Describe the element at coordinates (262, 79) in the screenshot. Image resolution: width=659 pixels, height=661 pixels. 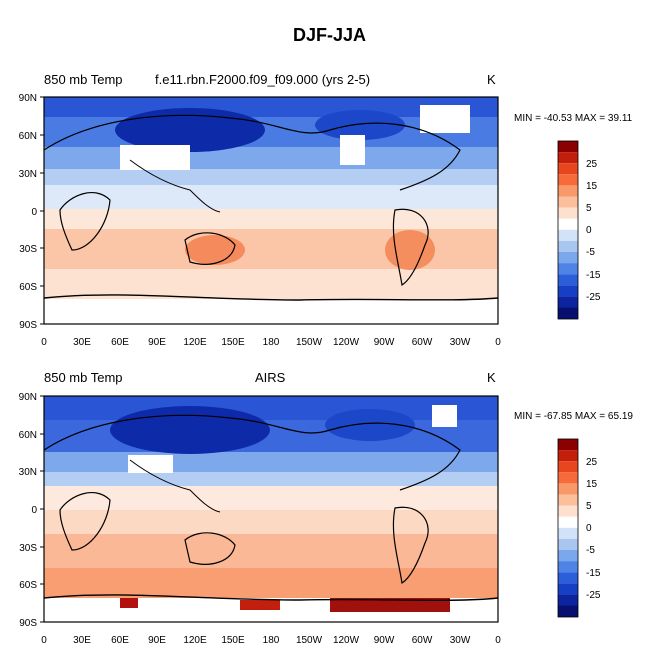
I see `panel-center-label: f.e11.rbn.F2000.f09_f09.000 (yrs 2-5)` at that location.